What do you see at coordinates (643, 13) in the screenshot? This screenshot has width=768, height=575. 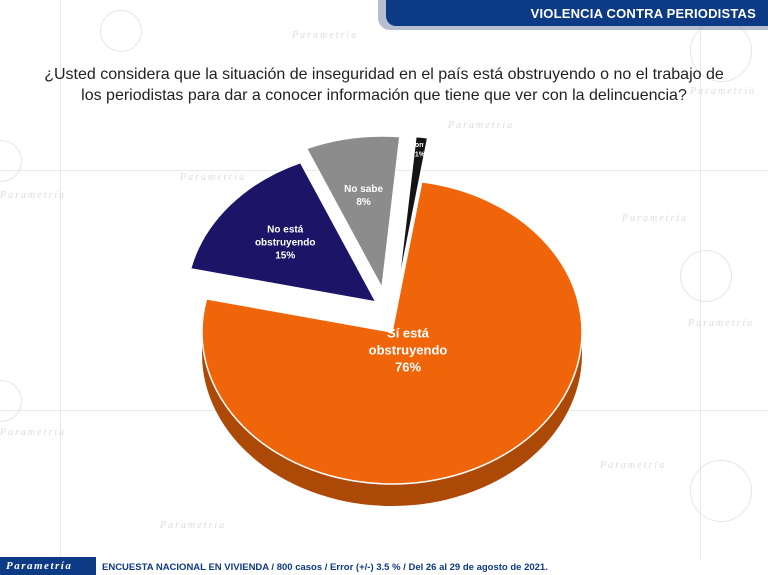 I see `header-title: VIOLENCIA CONTRA PERIODISTAS` at bounding box center [643, 13].